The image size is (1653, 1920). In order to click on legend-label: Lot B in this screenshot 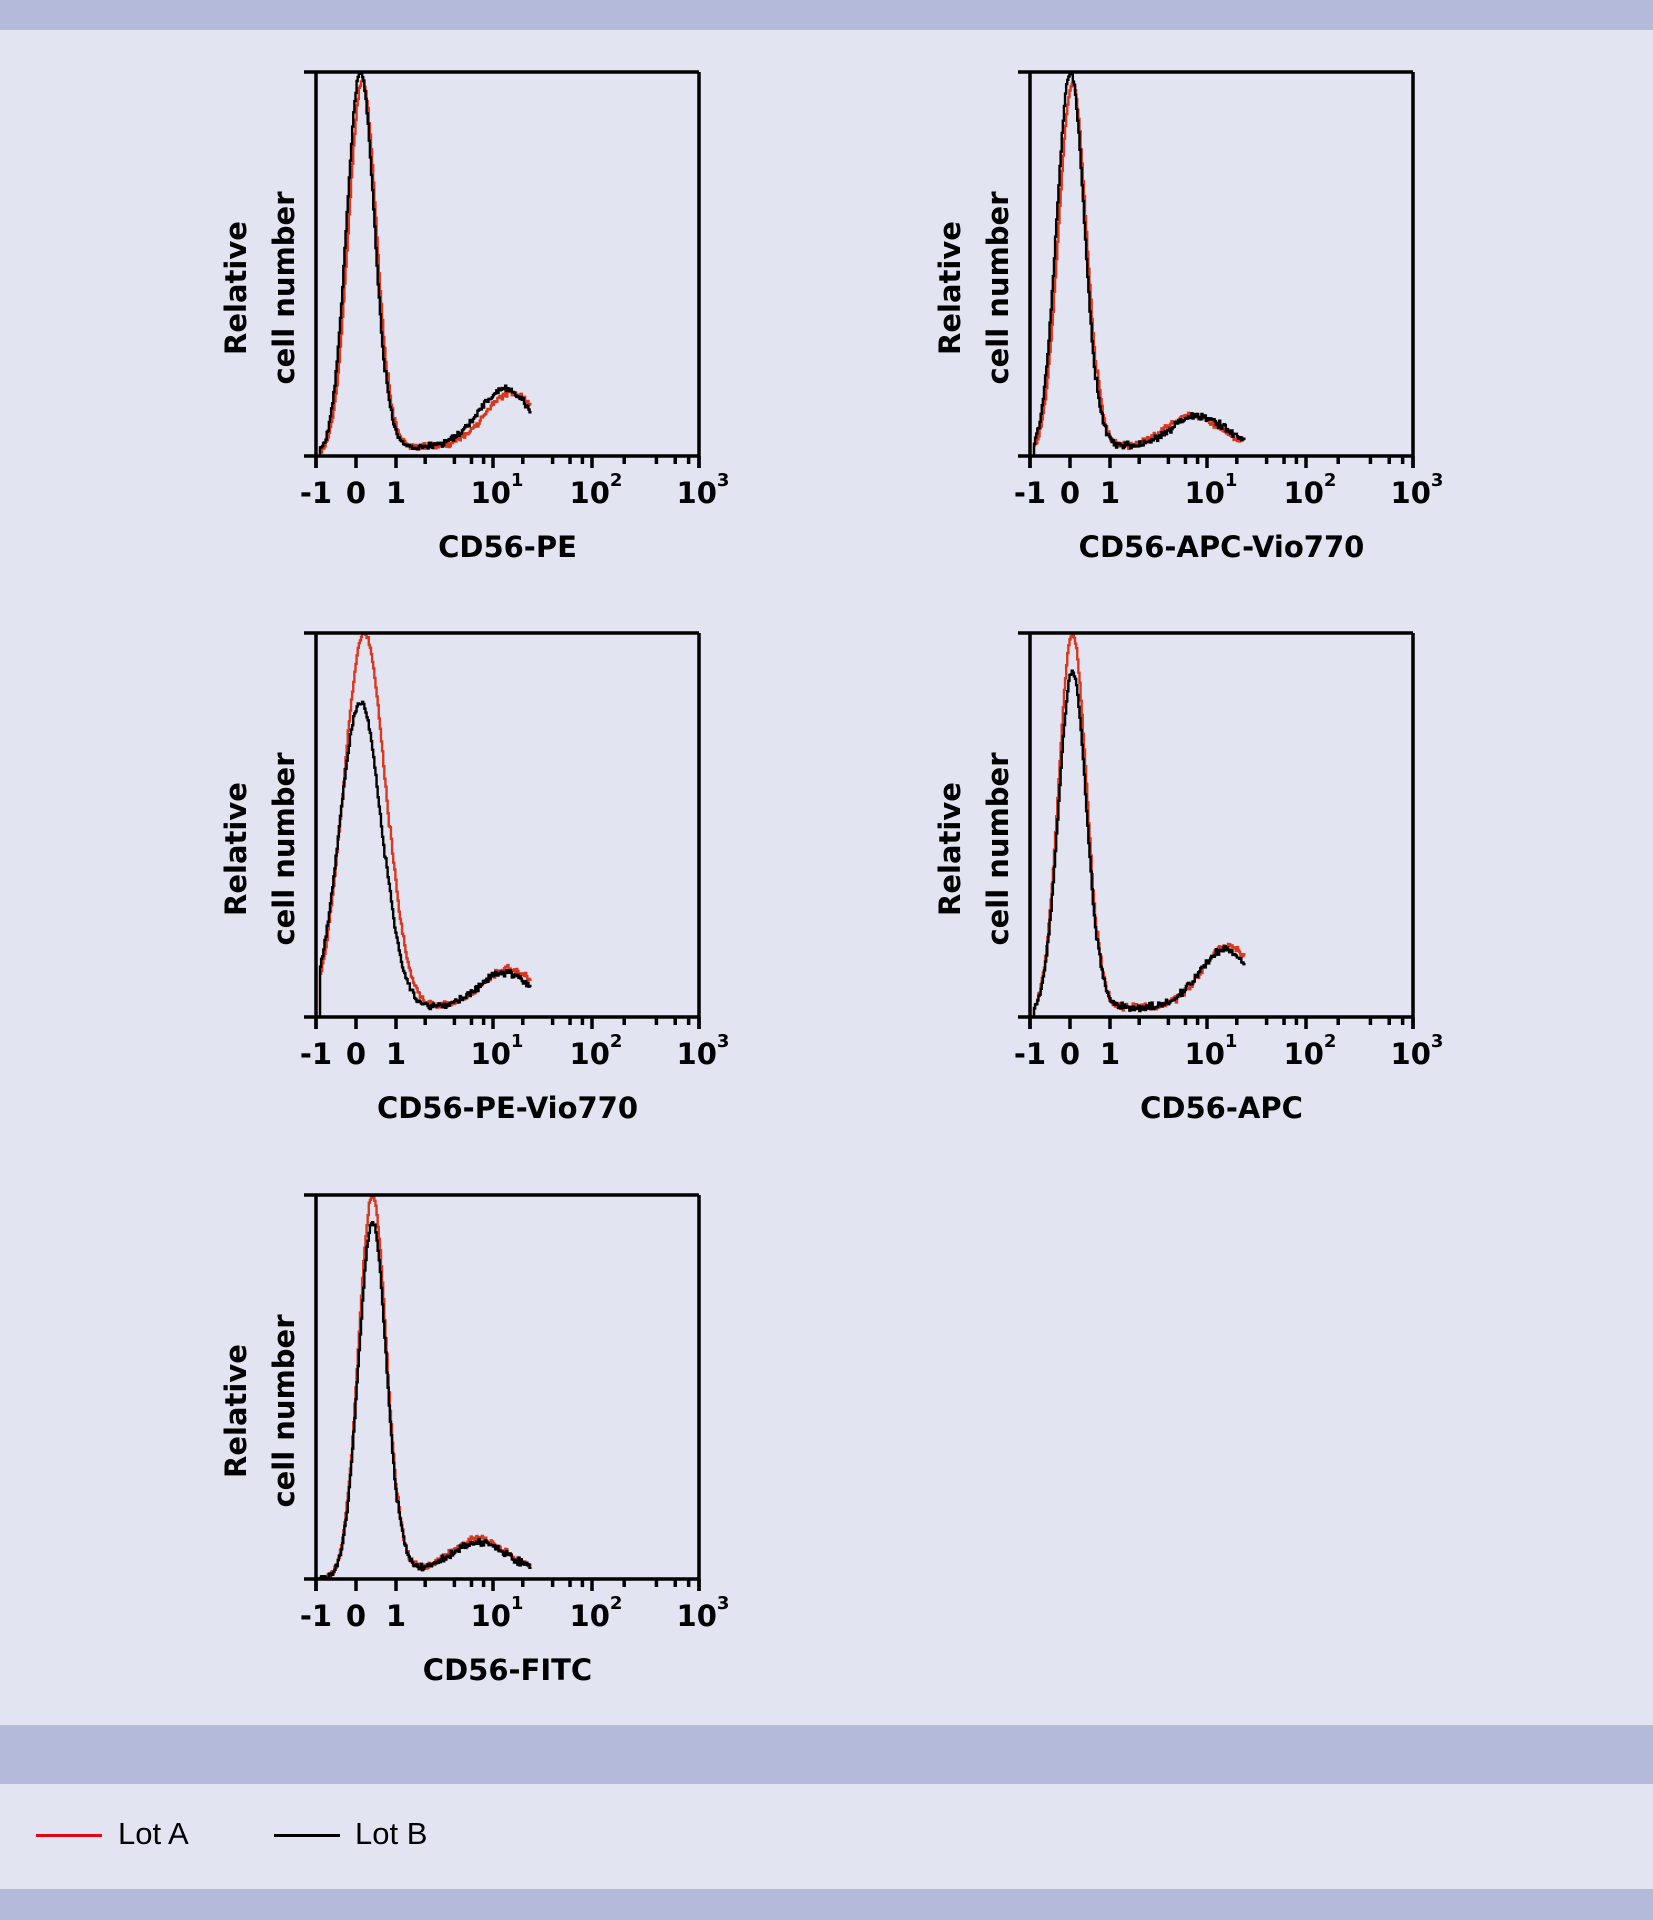, I will do `click(391, 1833)`.